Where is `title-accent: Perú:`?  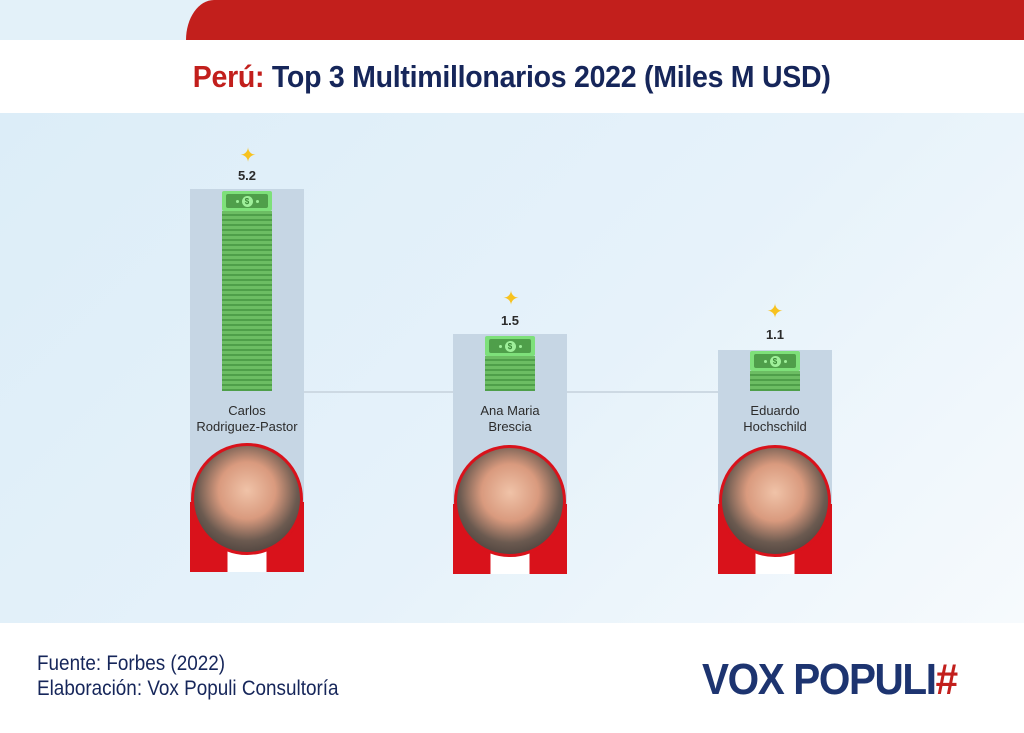
title-accent: Perú: is located at coordinates (229, 76).